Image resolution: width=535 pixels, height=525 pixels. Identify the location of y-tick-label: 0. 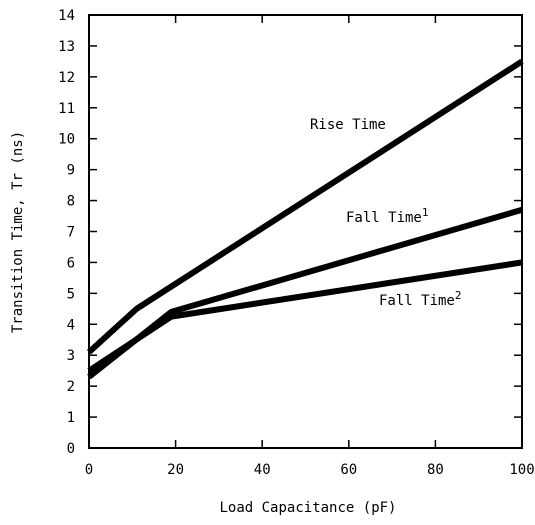
(71, 449).